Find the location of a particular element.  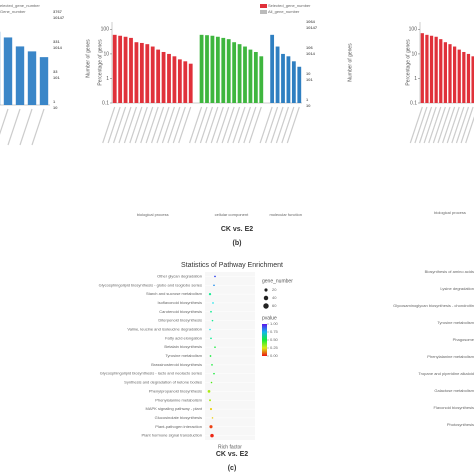

y2-tick-label: 1 is located at coordinates (307, 99).